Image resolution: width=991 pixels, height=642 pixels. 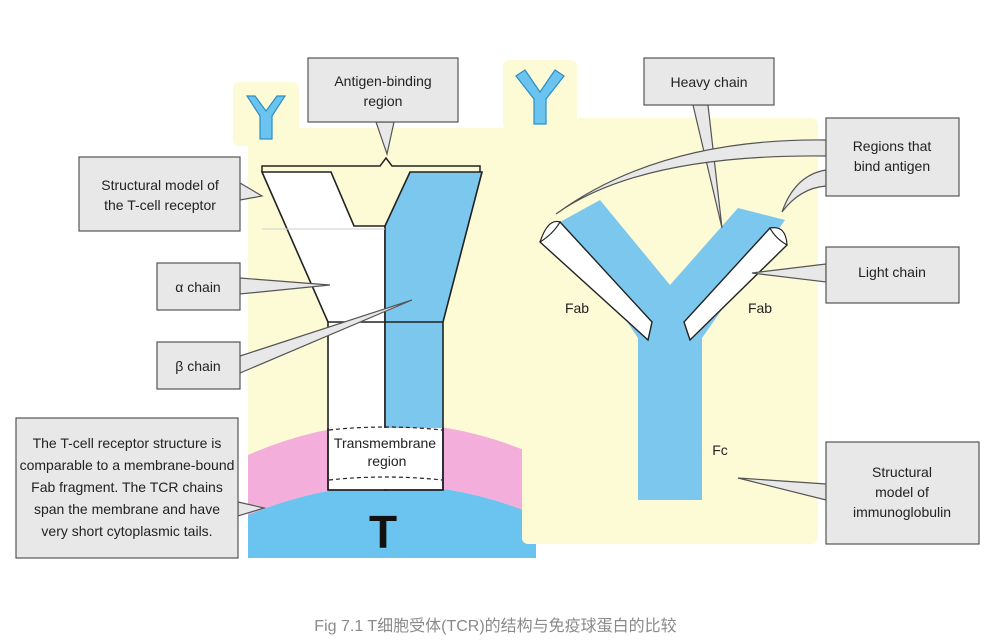 What do you see at coordinates (778, 236) in the screenshot?
I see `light-tip-right` at bounding box center [778, 236].